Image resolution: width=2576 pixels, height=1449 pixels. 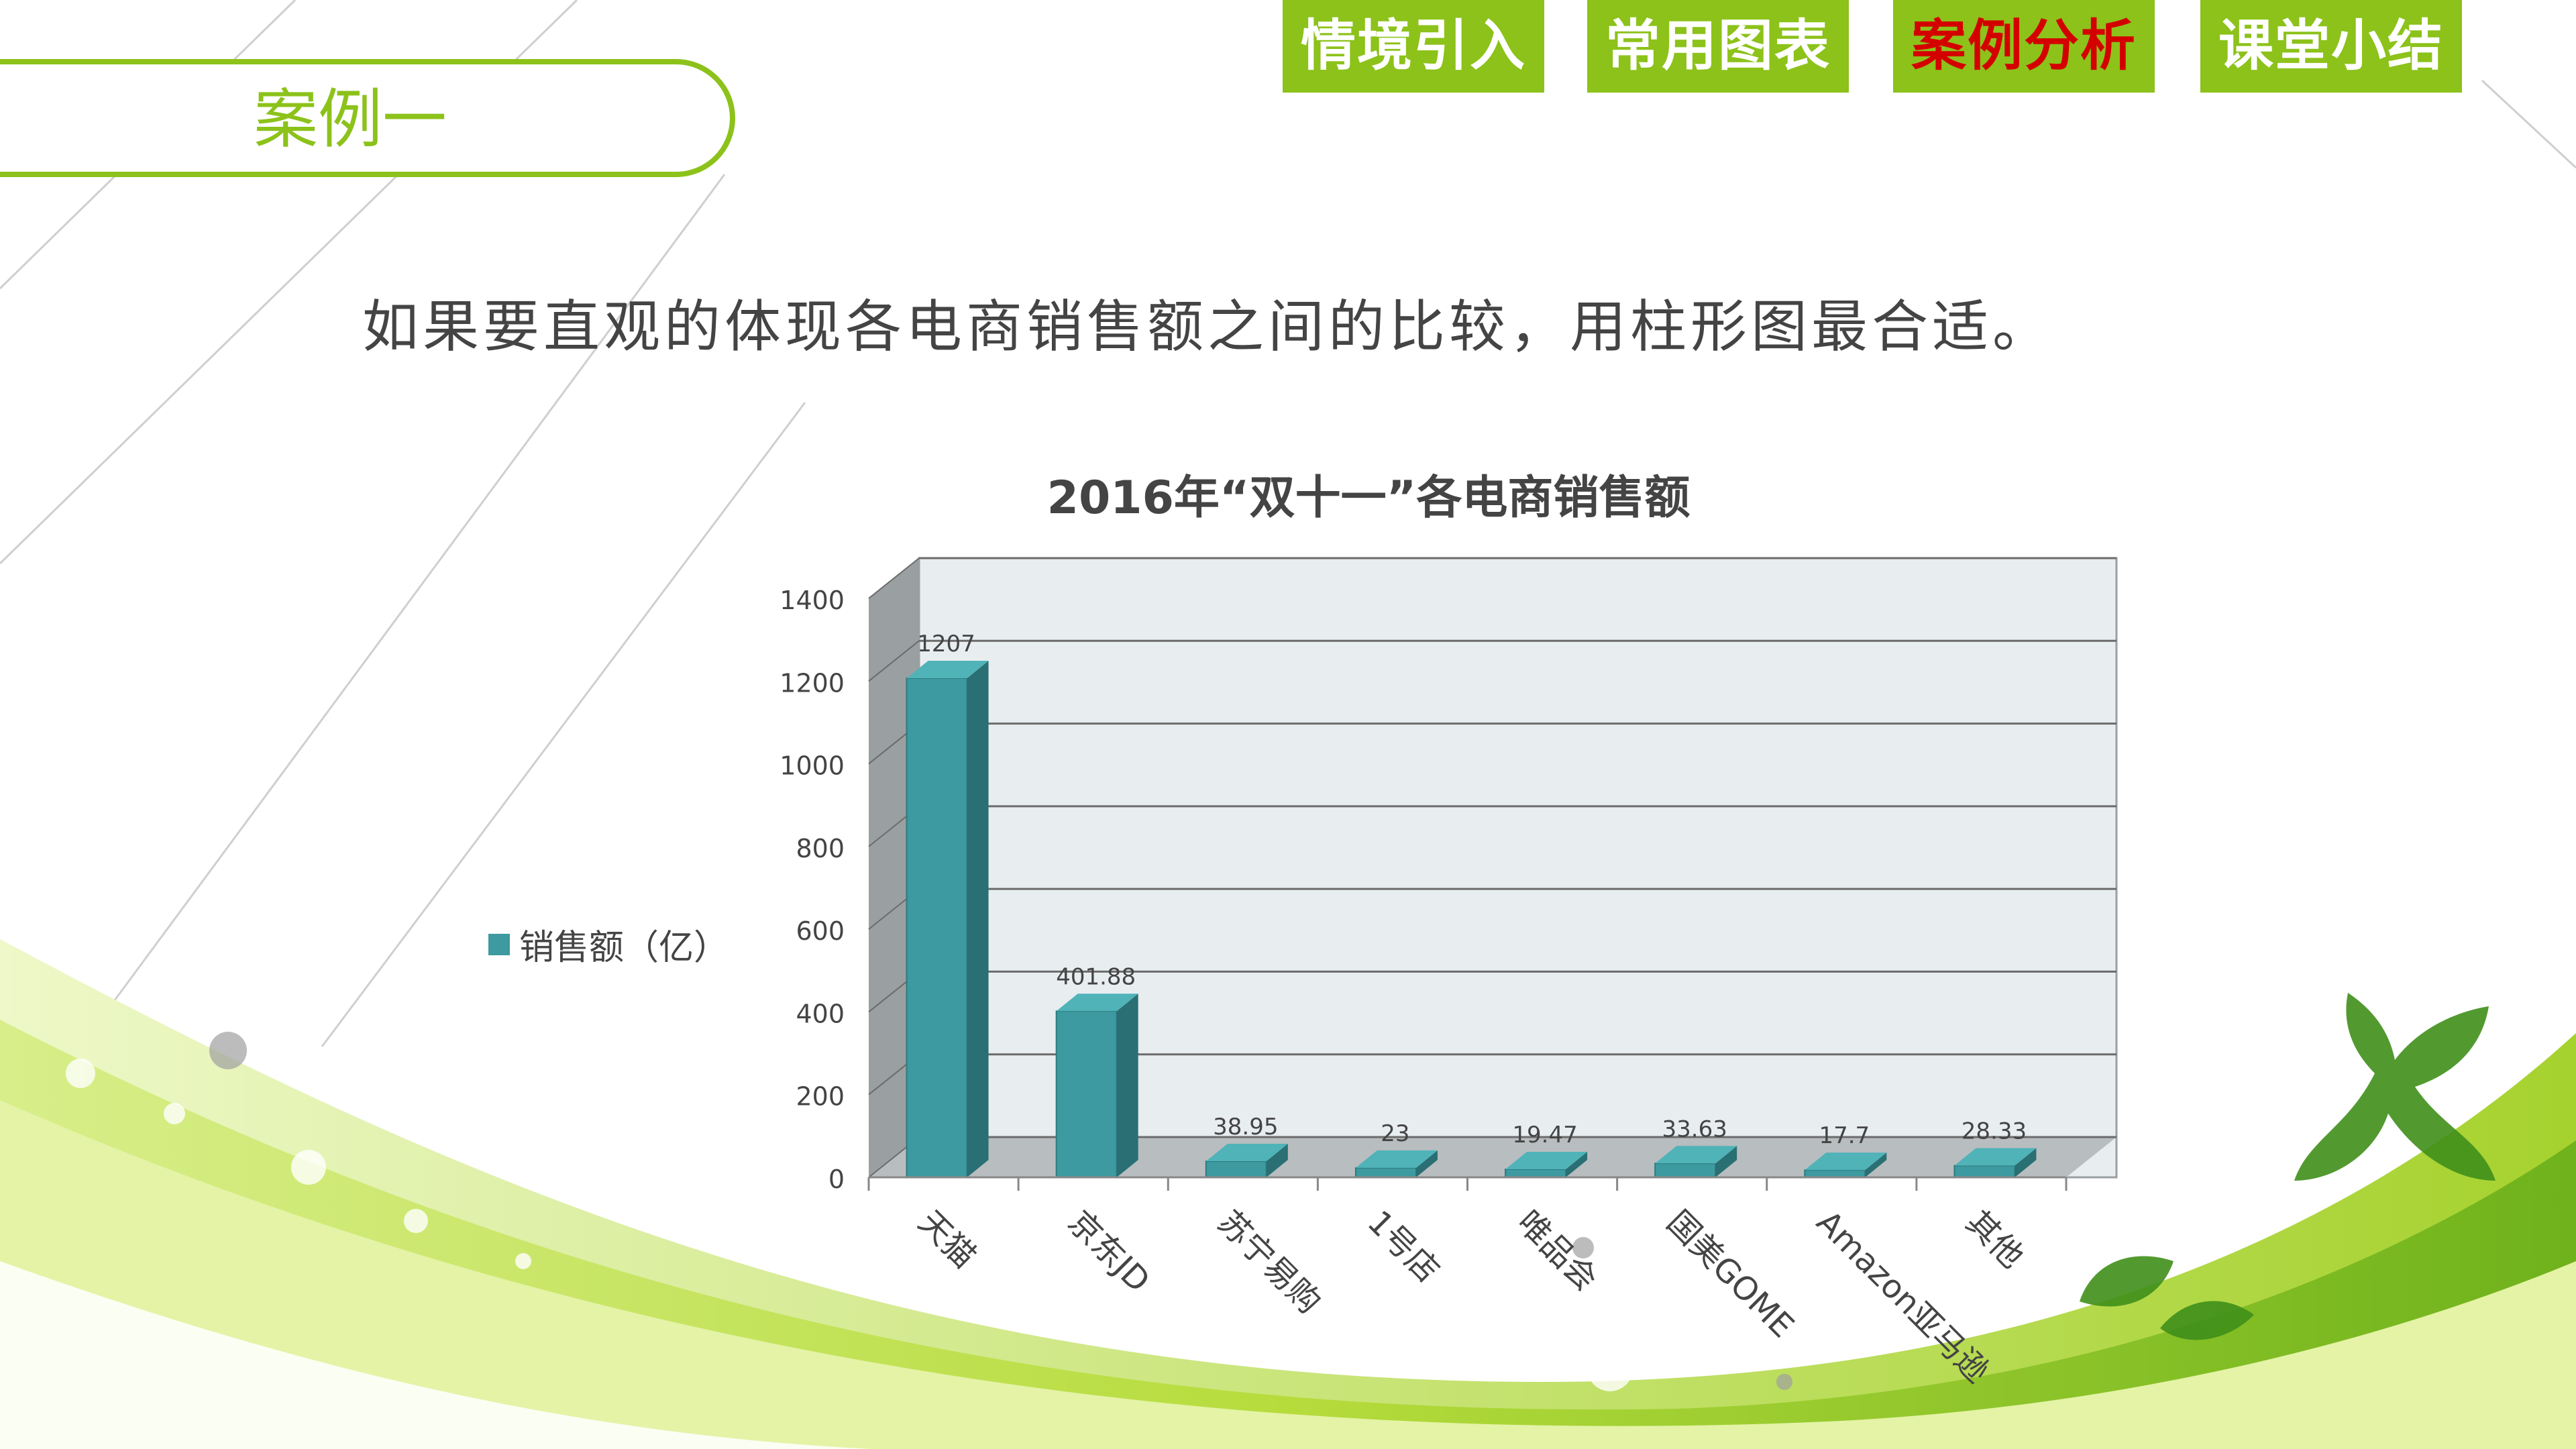 I want to click on x-tick-label: 苏宁易购, so click(x=1269, y=1262).